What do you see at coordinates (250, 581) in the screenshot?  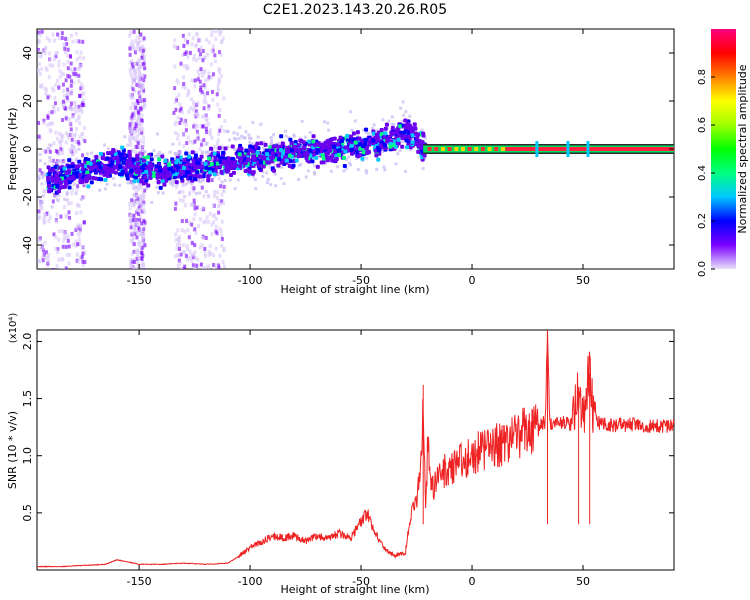 I see `snr-x-tick-label: -100` at bounding box center [250, 581].